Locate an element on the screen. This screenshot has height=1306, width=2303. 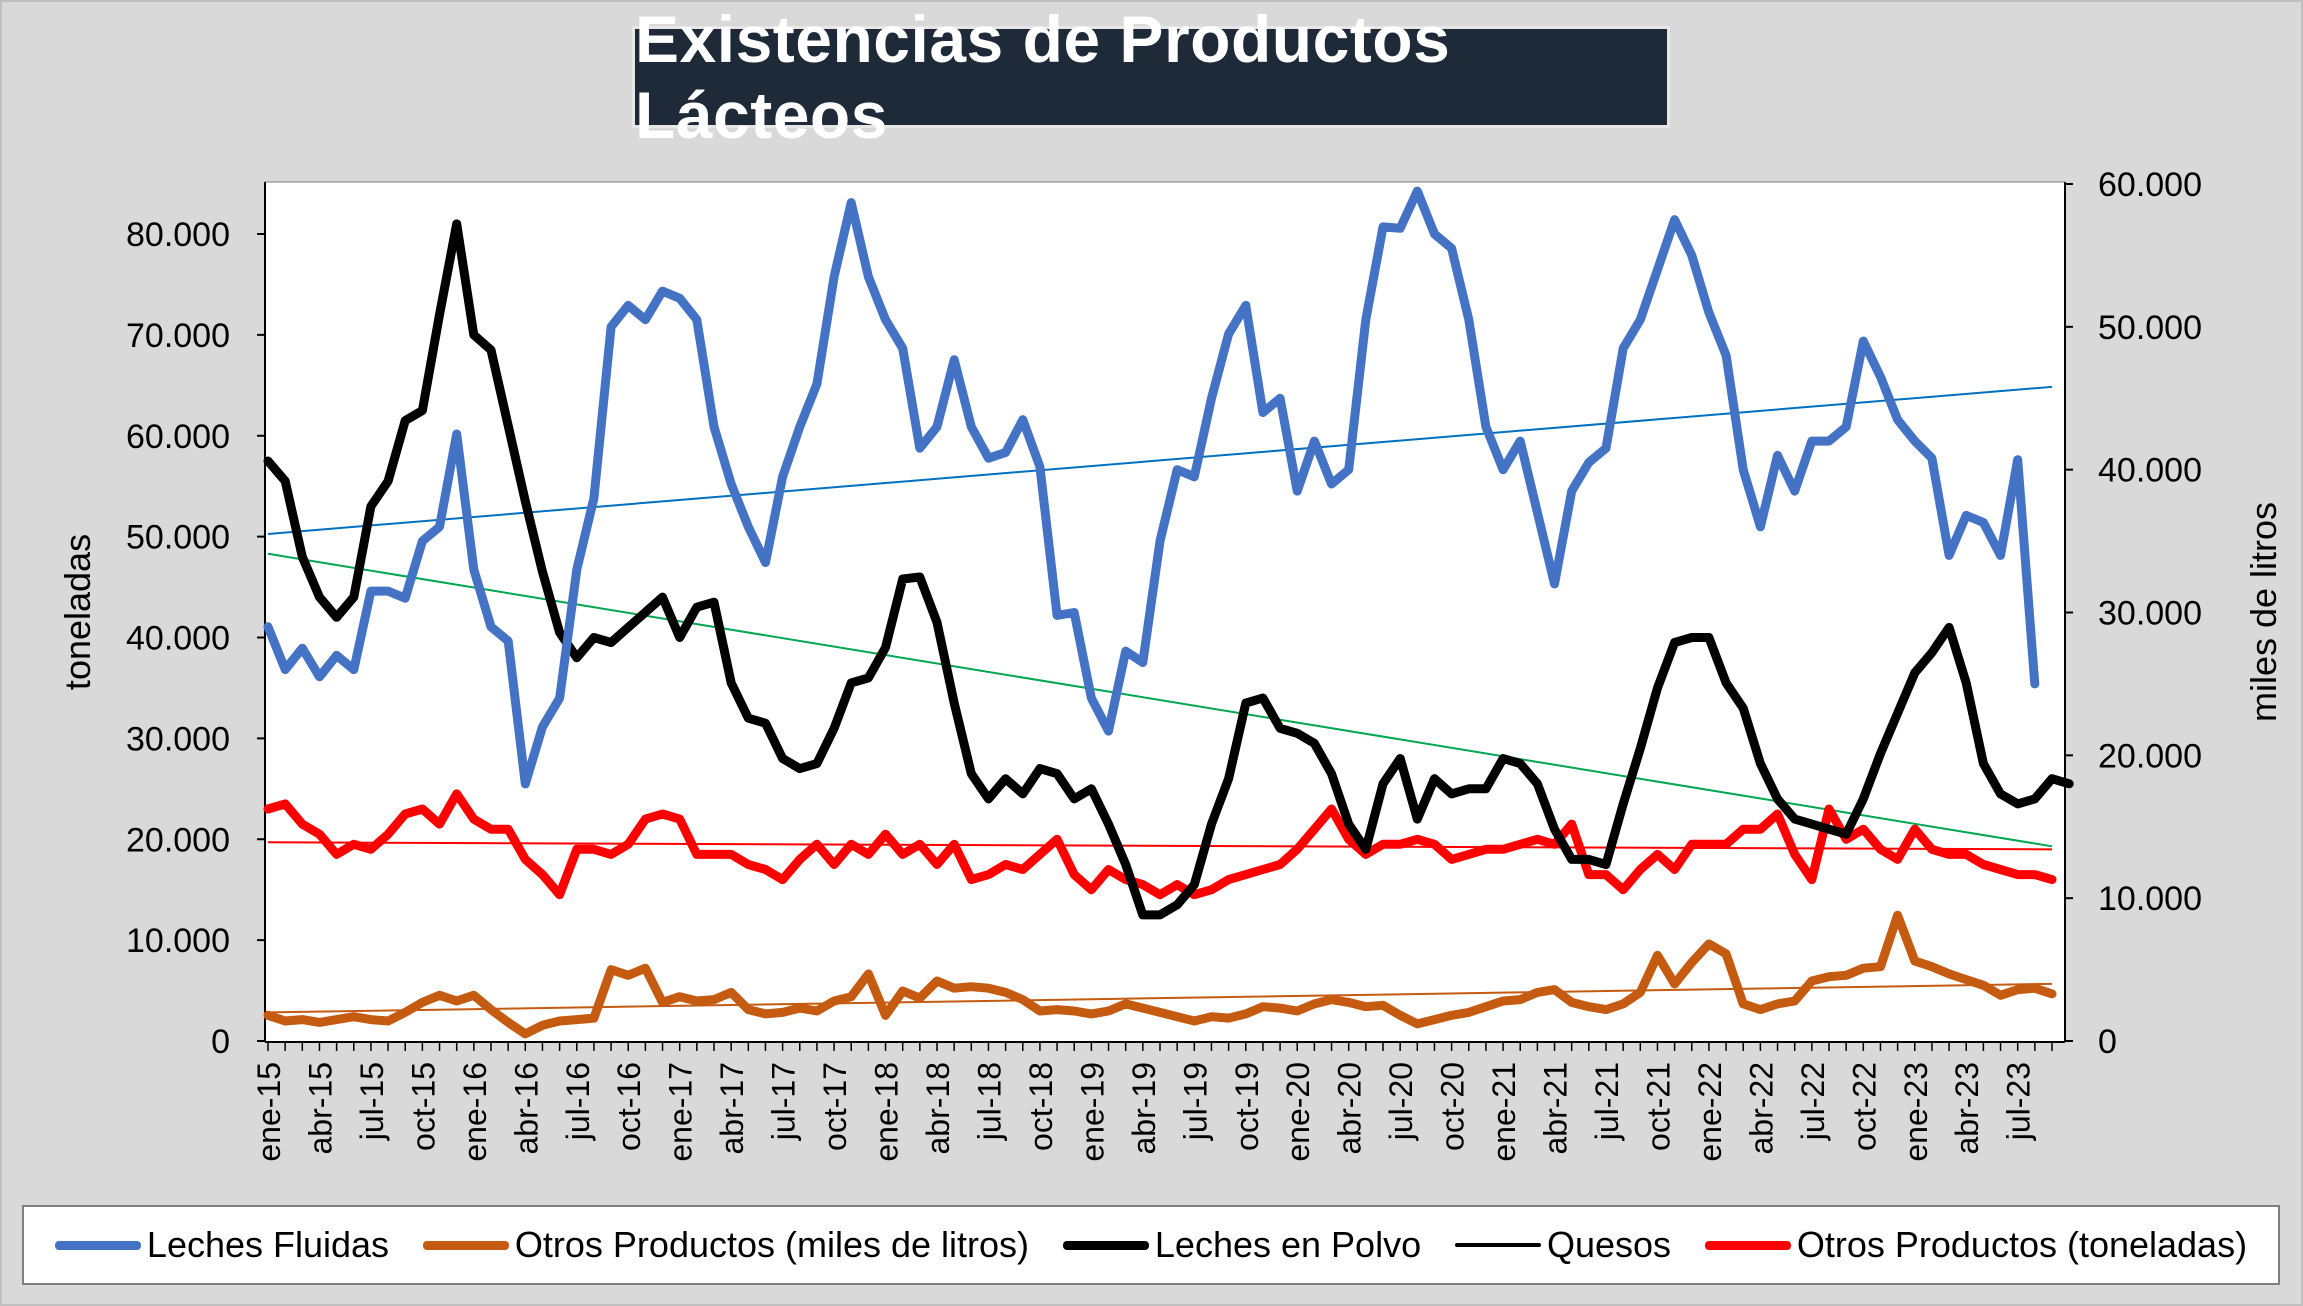
x-tick-label: jul-20 is located at coordinates (1401, 1101).